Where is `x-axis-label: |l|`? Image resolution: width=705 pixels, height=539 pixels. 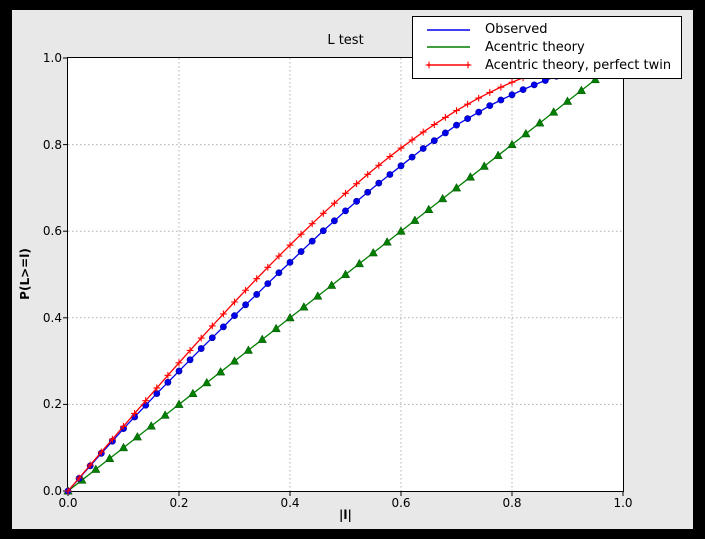
x-axis-label: |l| is located at coordinates (345, 515).